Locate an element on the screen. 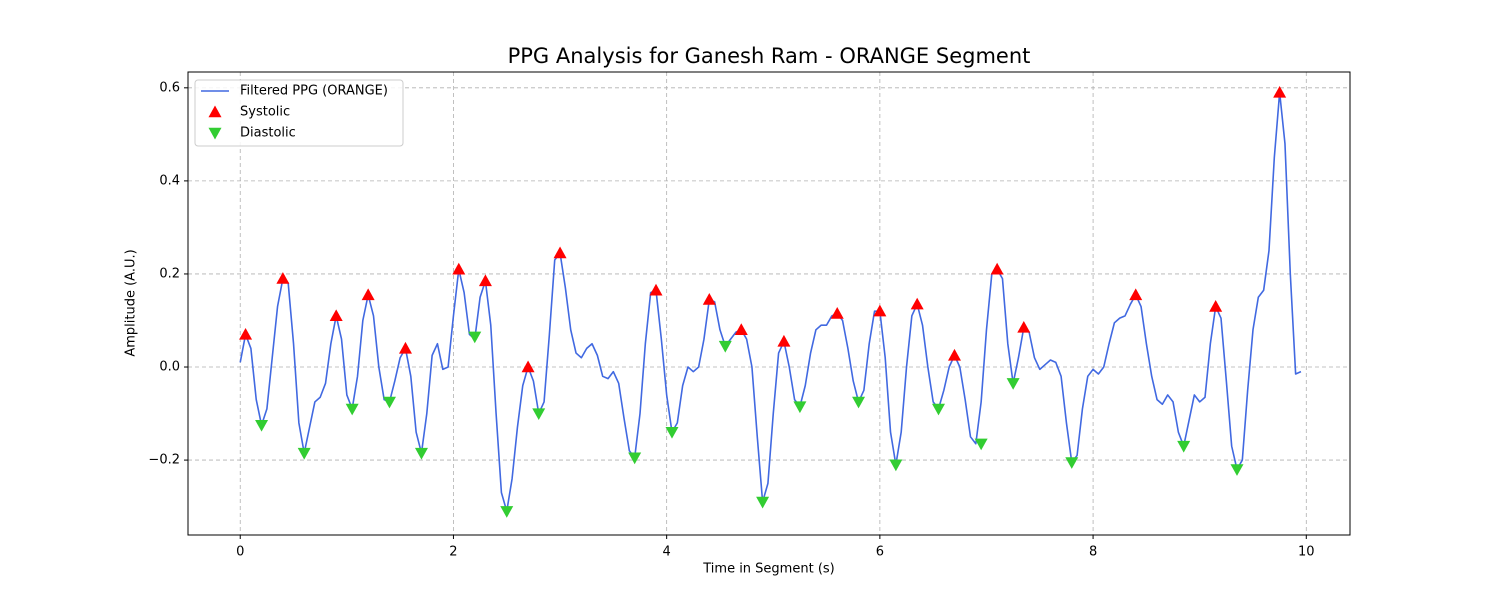 The width and height of the screenshot is (1500, 600). legend-label: Filtered PPG (ORANGE) is located at coordinates (314, 91).